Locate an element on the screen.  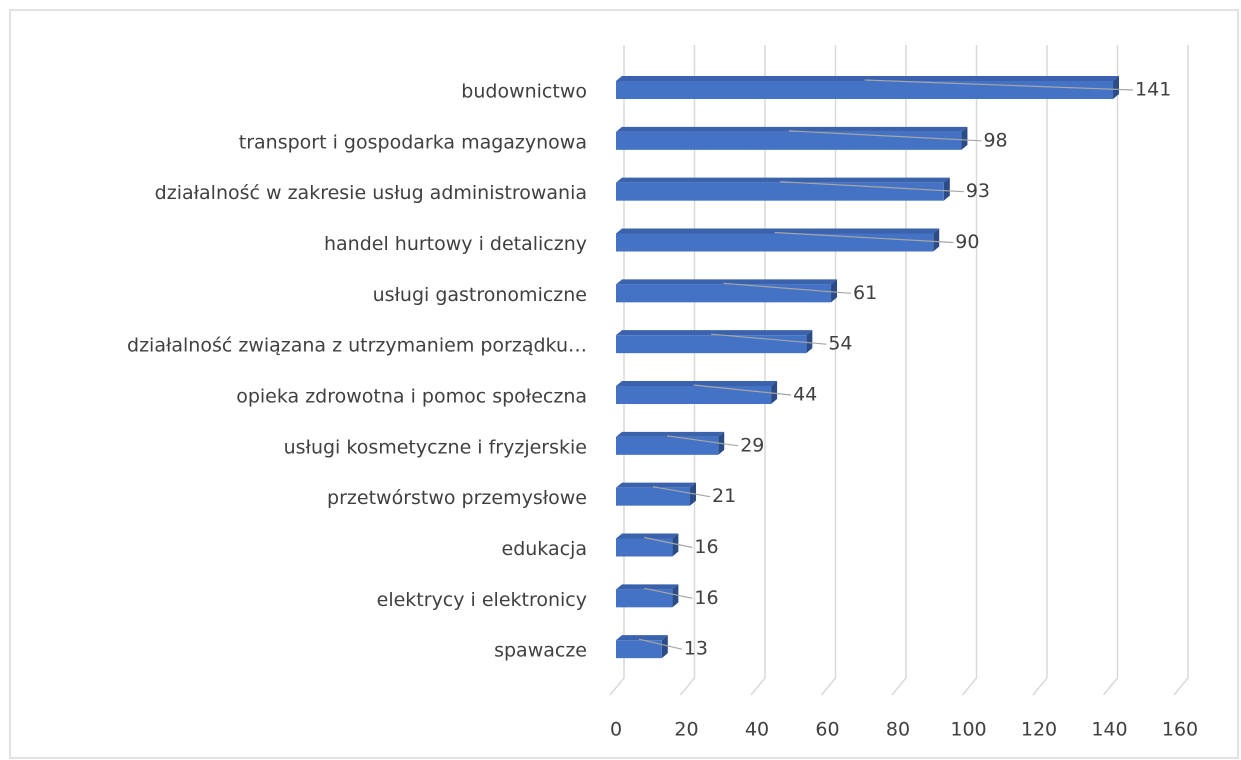
data-label: 21 is located at coordinates (724, 496).